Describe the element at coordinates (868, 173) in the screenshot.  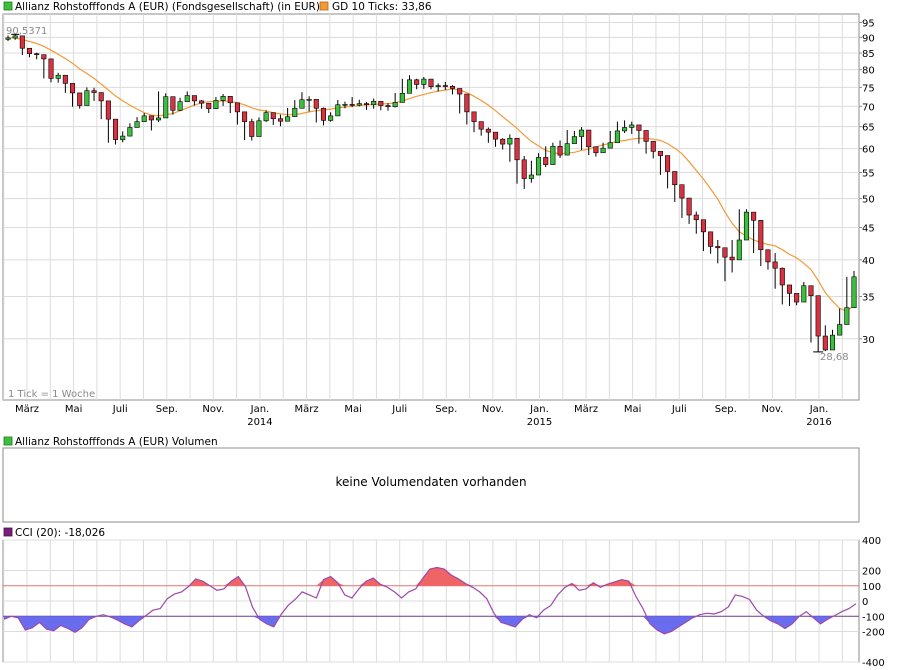
I see `price-tick-label: 55` at that location.